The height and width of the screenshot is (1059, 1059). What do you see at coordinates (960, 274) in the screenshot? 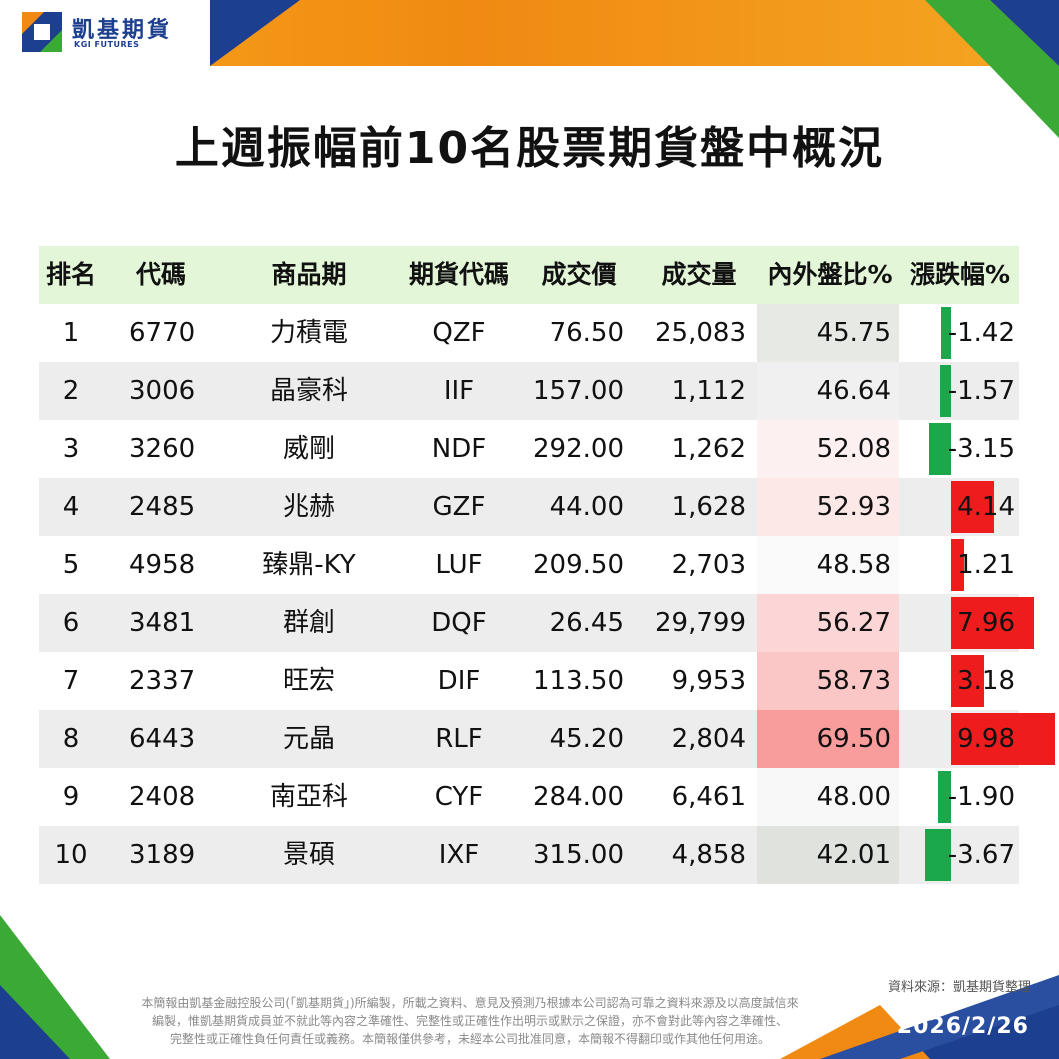
I see `header-change: 漲跌幅%` at bounding box center [960, 274].